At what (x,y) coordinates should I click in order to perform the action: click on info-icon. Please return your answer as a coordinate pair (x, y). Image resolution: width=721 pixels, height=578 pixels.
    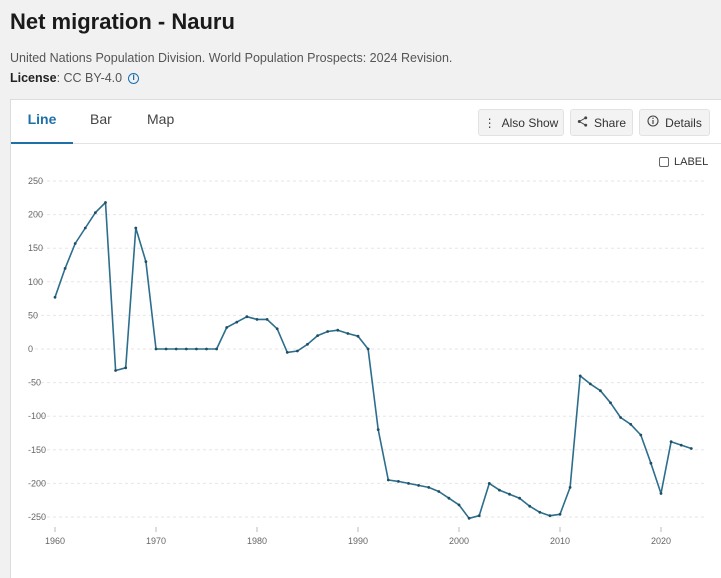
    Looking at the image, I should click on (134, 78).